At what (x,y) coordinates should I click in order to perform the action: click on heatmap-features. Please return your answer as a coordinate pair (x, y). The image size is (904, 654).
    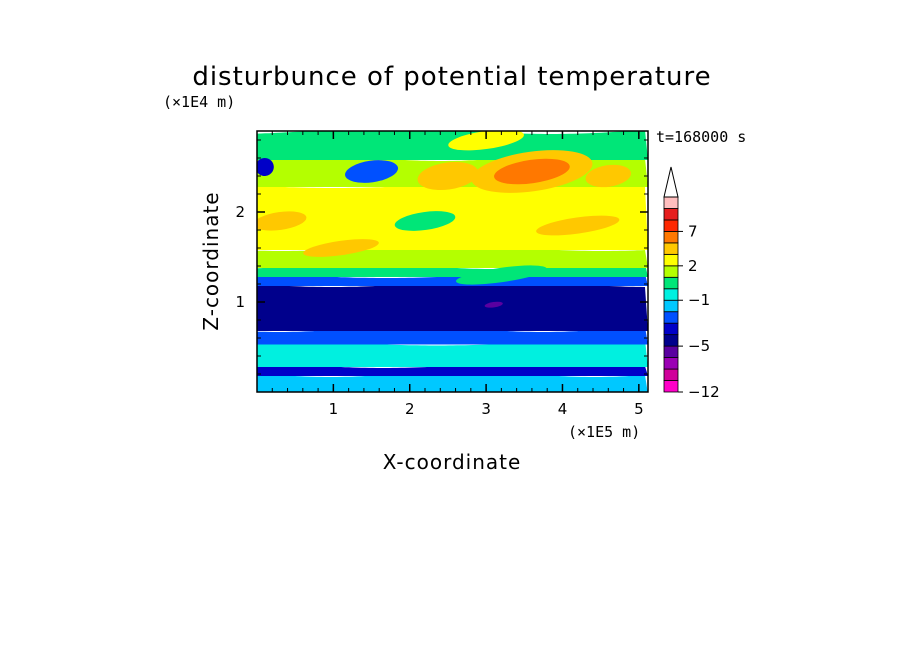
    Looking at the image, I should click on (444, 219).